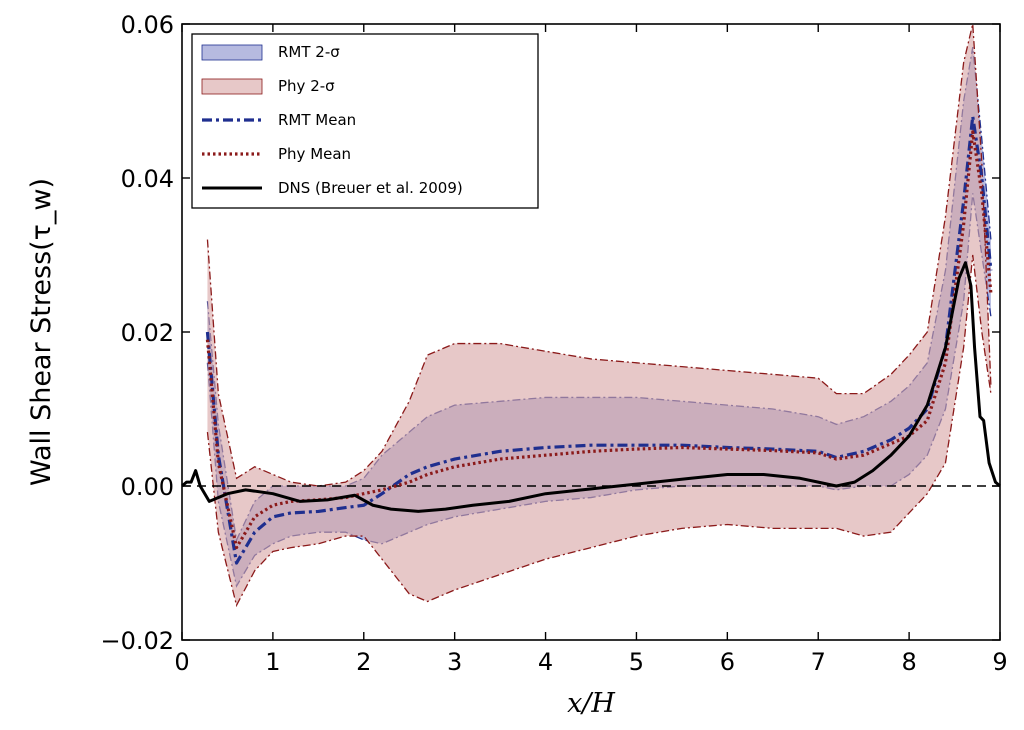 This screenshot has height=730, width=1024. What do you see at coordinates (181, 662) in the screenshot?
I see `x-tick-label: 0` at bounding box center [181, 662].